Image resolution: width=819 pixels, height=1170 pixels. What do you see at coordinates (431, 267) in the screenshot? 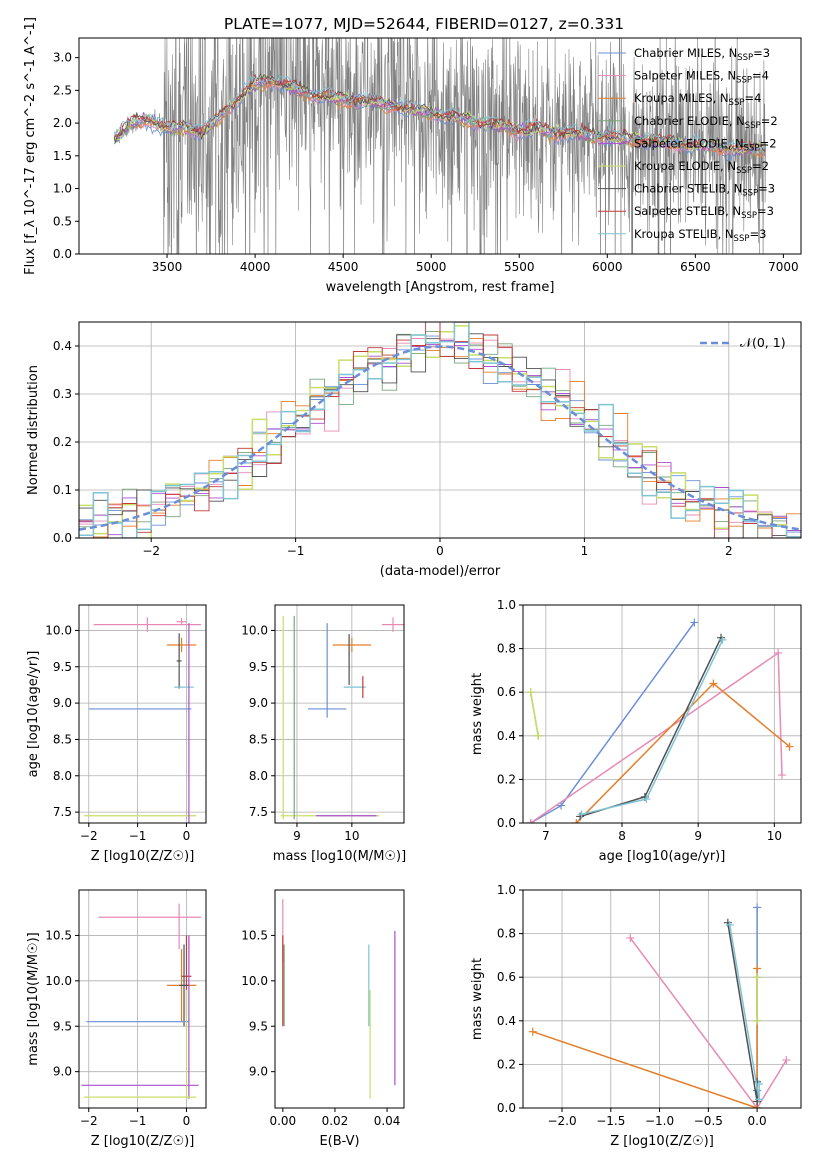
I see `x-tick-label: 5000` at bounding box center [431, 267].